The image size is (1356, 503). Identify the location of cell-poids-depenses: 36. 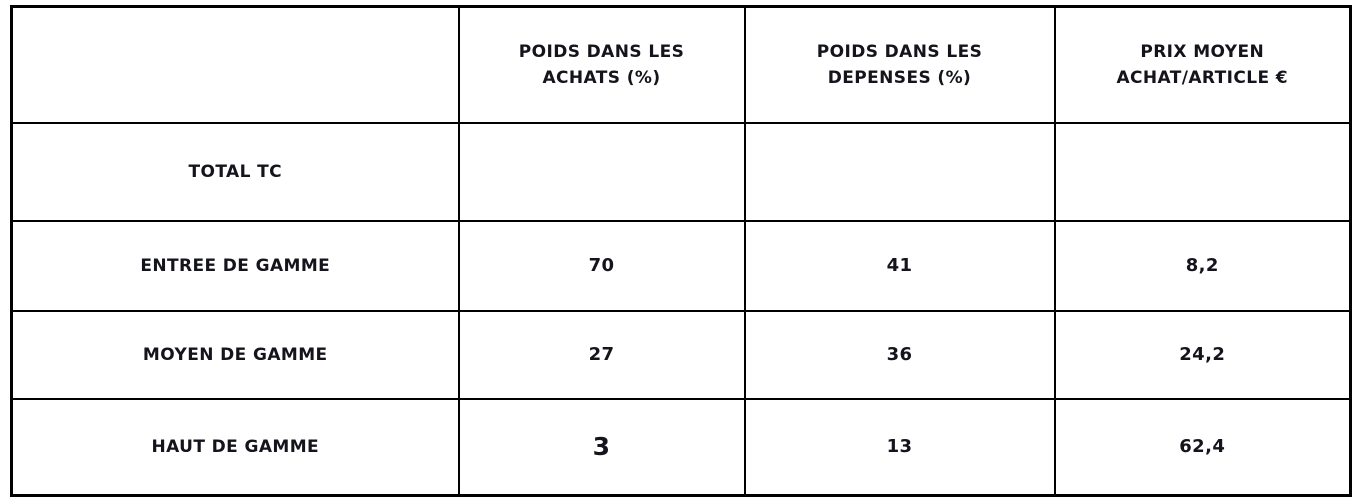
(899, 354).